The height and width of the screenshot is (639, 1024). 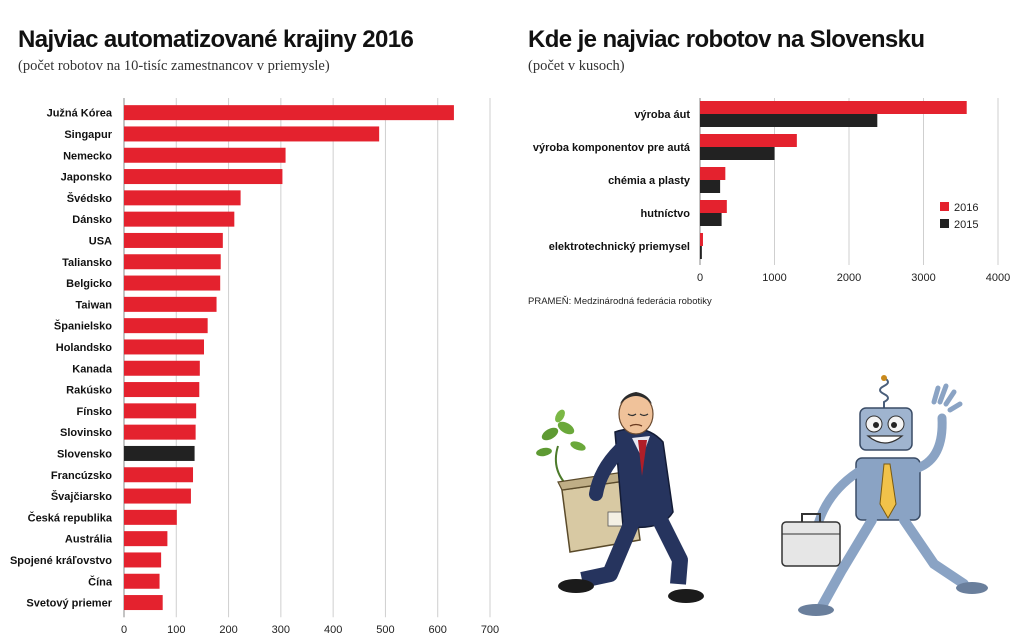 I want to click on legend-label: 2016, so click(x=966, y=208).